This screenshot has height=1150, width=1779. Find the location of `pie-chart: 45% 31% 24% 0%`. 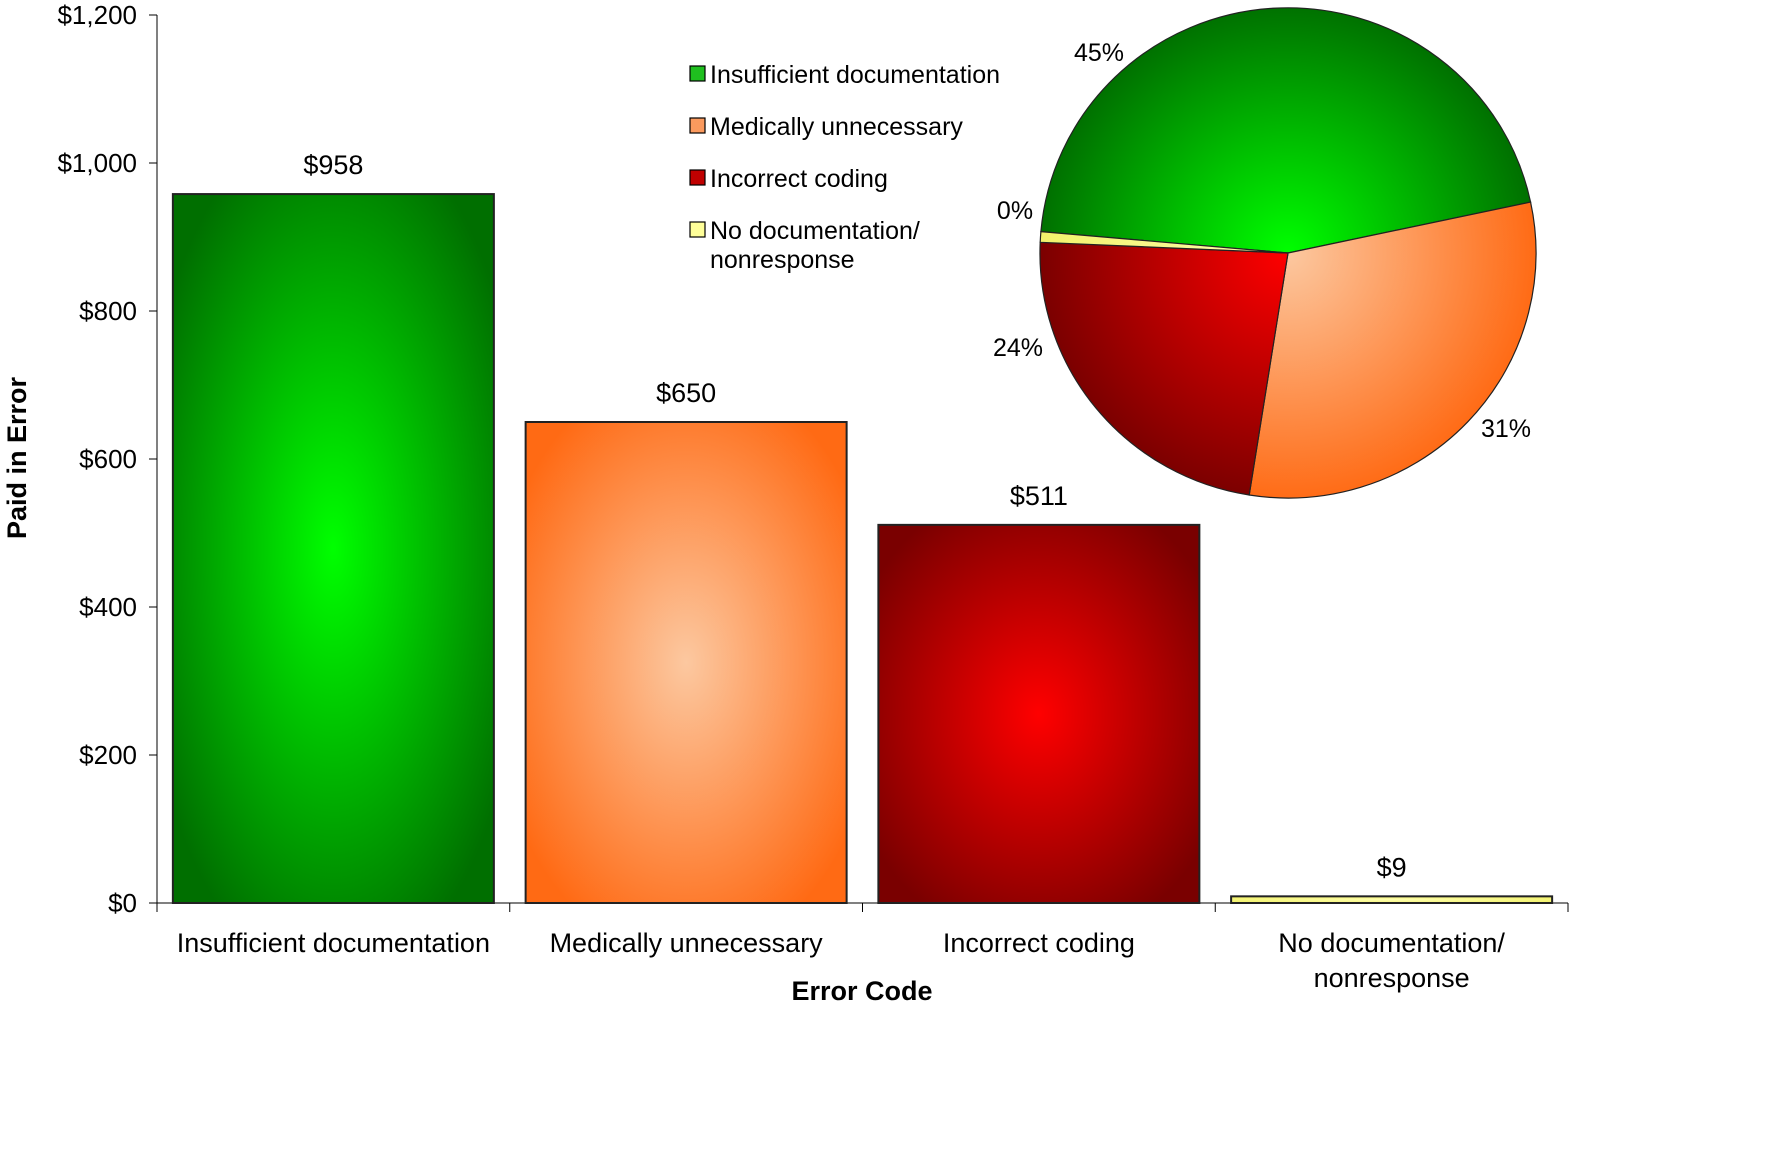

pie-chart: 45% 31% 24% 0% is located at coordinates (1265, 253).